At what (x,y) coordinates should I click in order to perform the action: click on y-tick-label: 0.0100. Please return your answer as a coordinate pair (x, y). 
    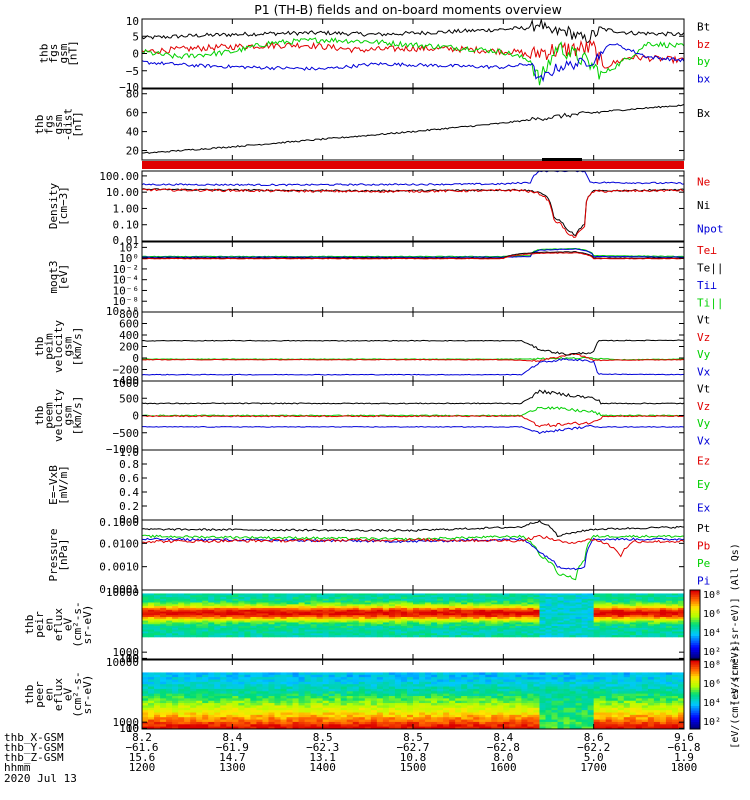
    Looking at the image, I should click on (119, 543).